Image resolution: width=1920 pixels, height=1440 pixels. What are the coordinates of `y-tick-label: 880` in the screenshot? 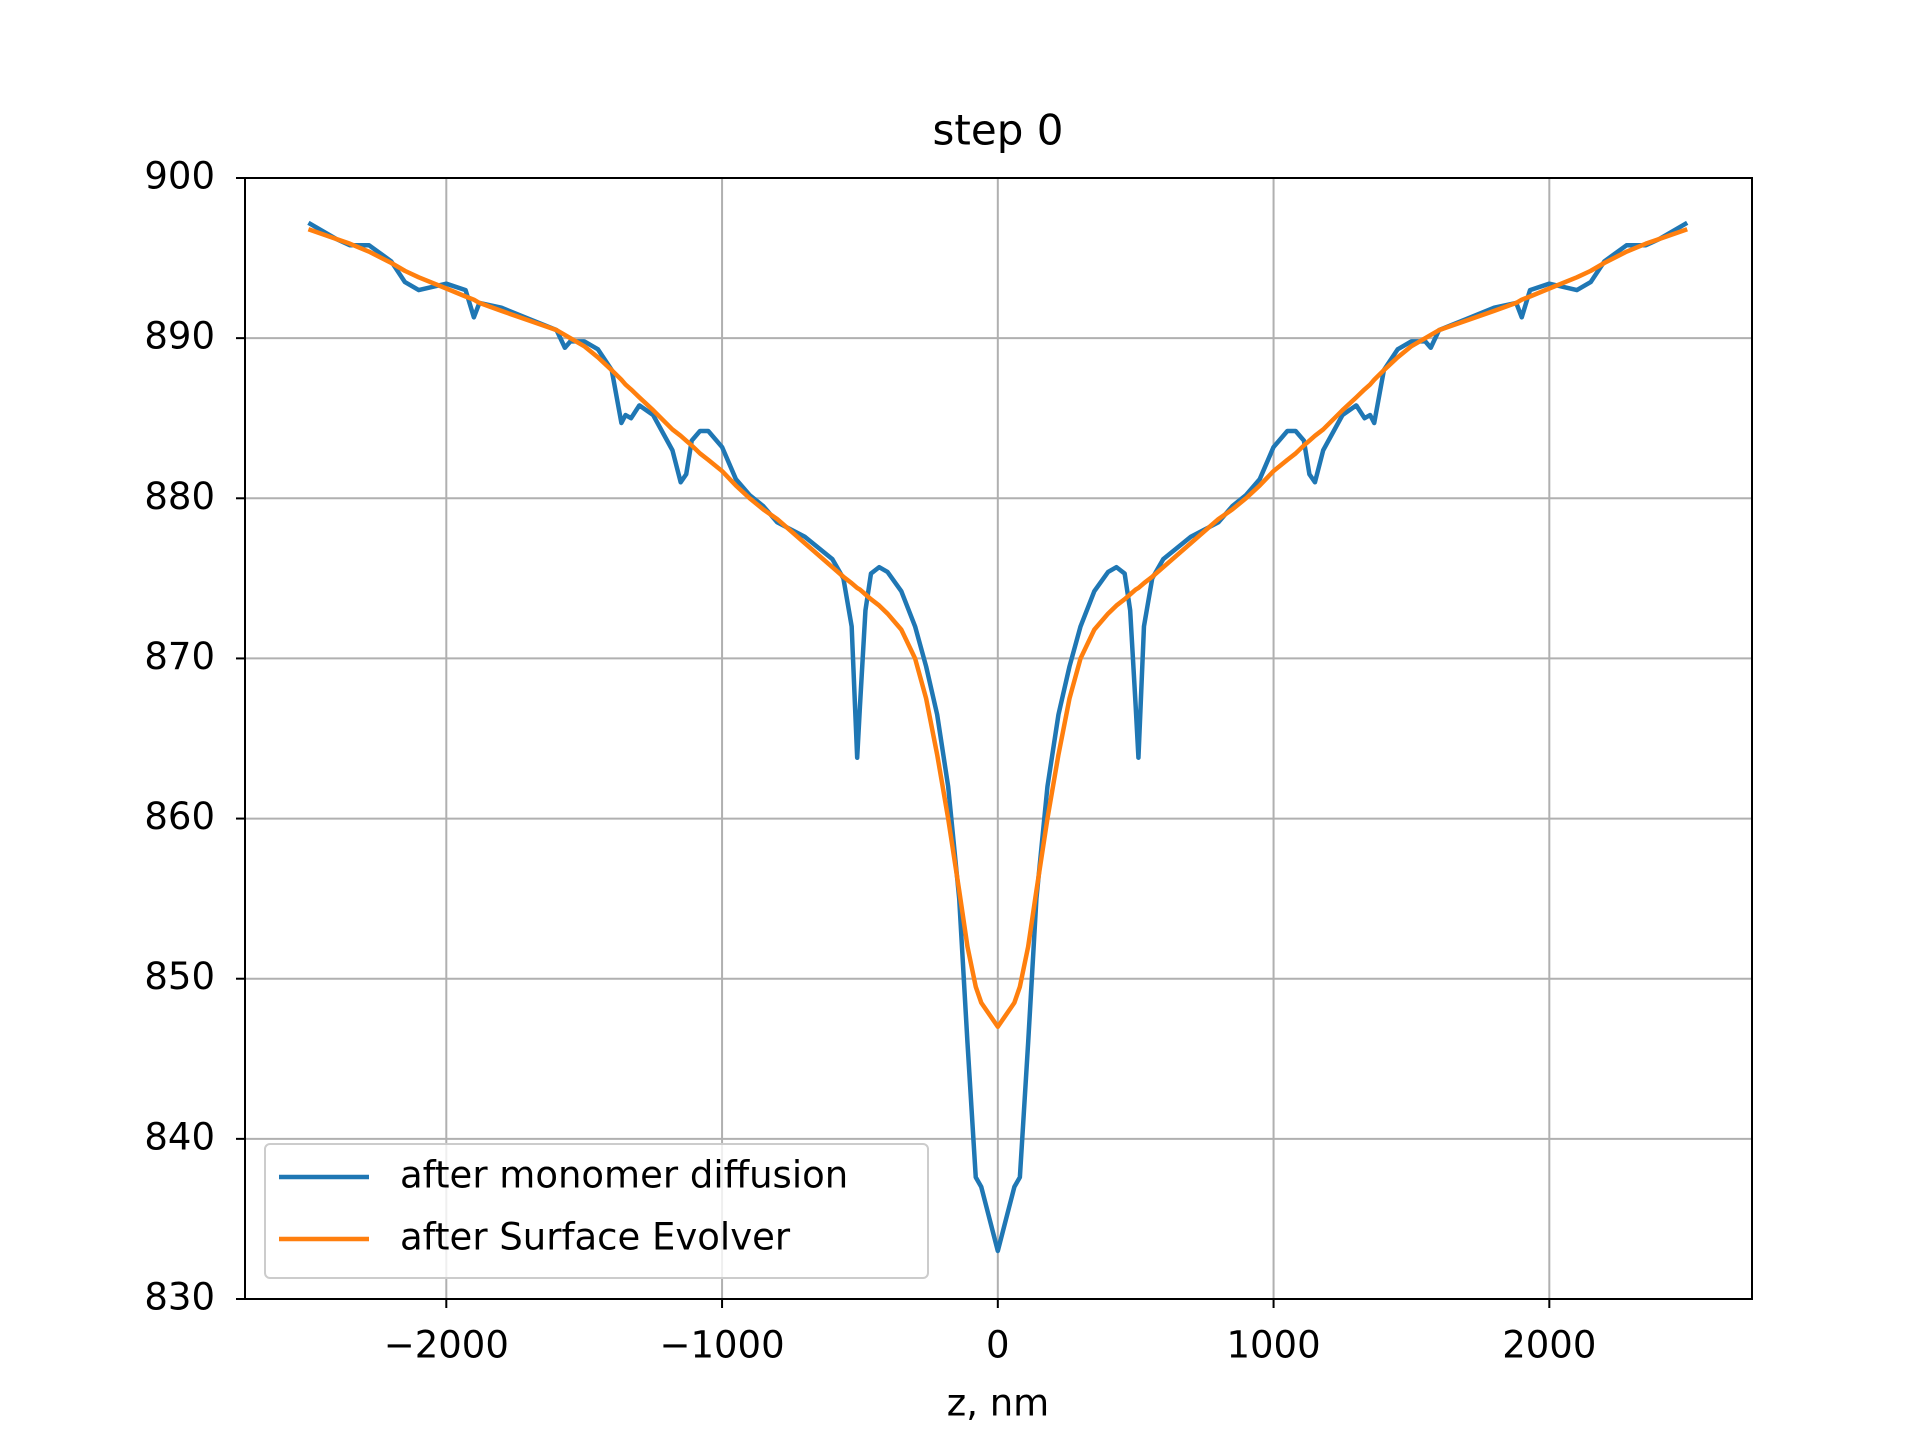 It's located at (179, 496).